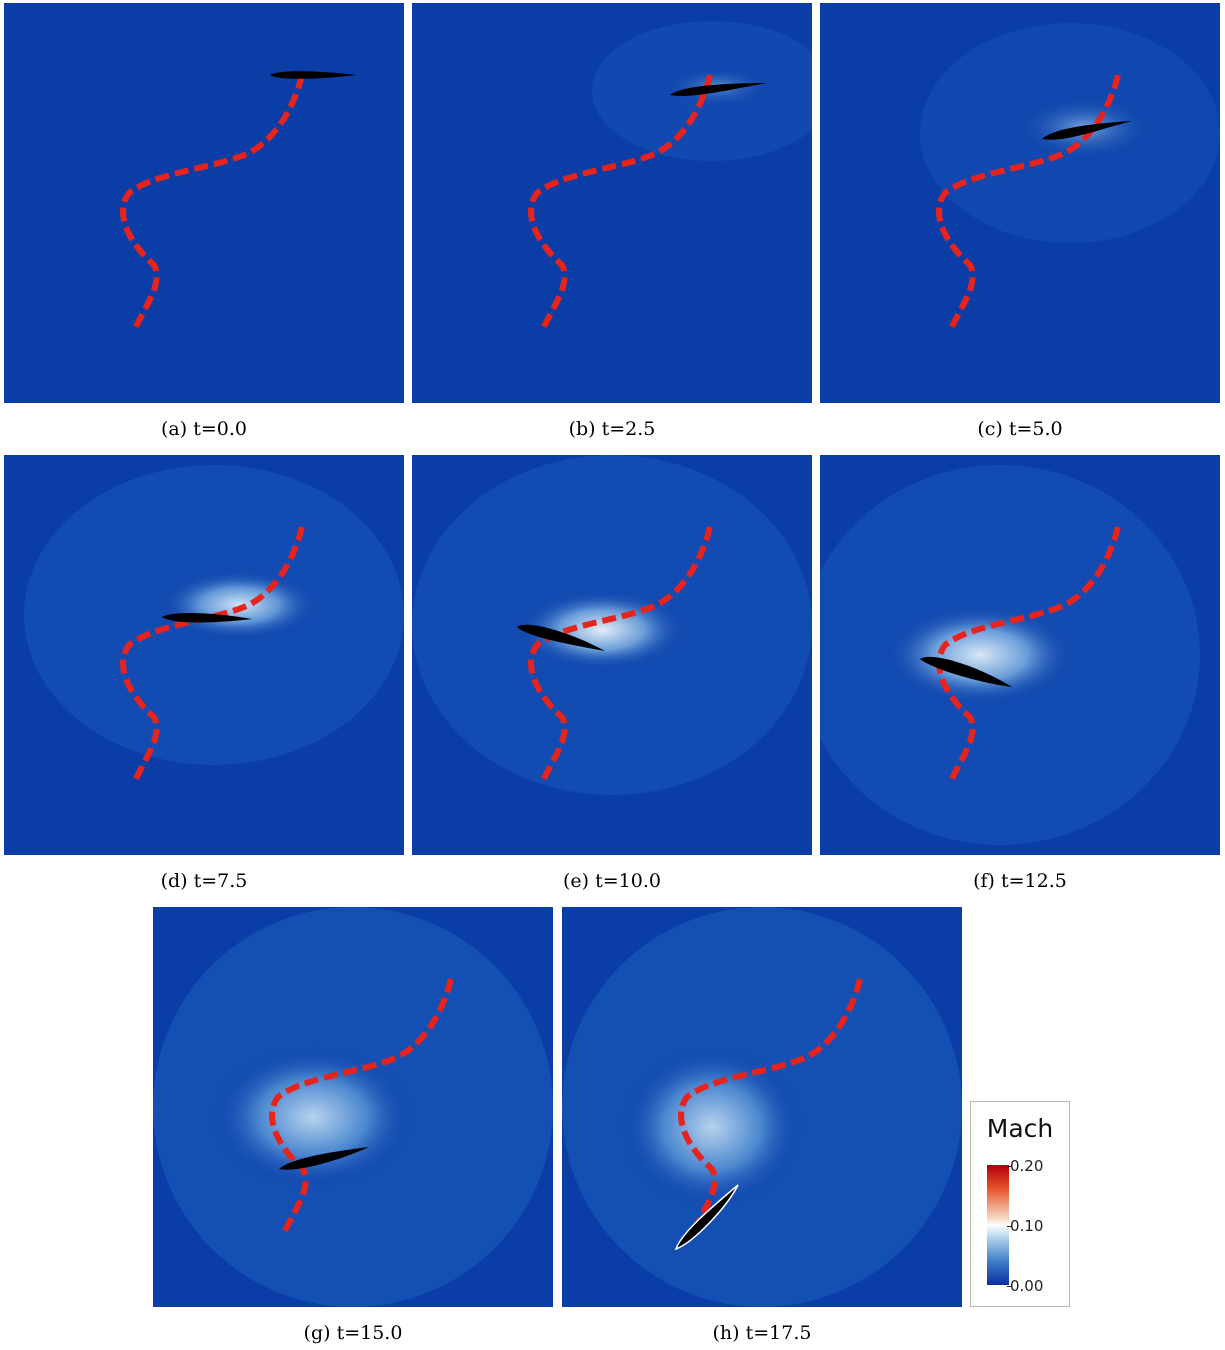 This screenshot has height=1350, width=1225. I want to click on caption-c: (c) t=5.0, so click(1020, 429).